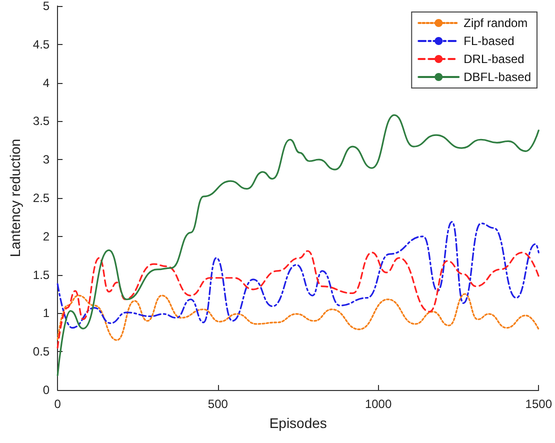 The height and width of the screenshot is (443, 555). I want to click on legend-label: FL-based, so click(489, 41).